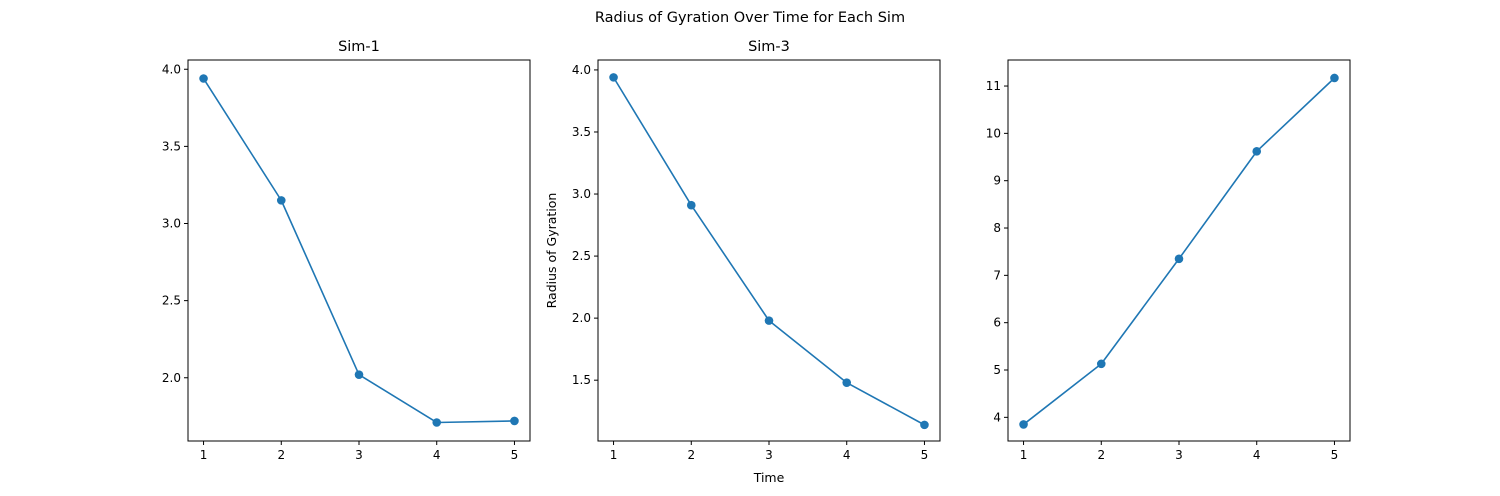 The height and width of the screenshot is (496, 1500). I want to click on y-tick-label: 5, so click(997, 370).